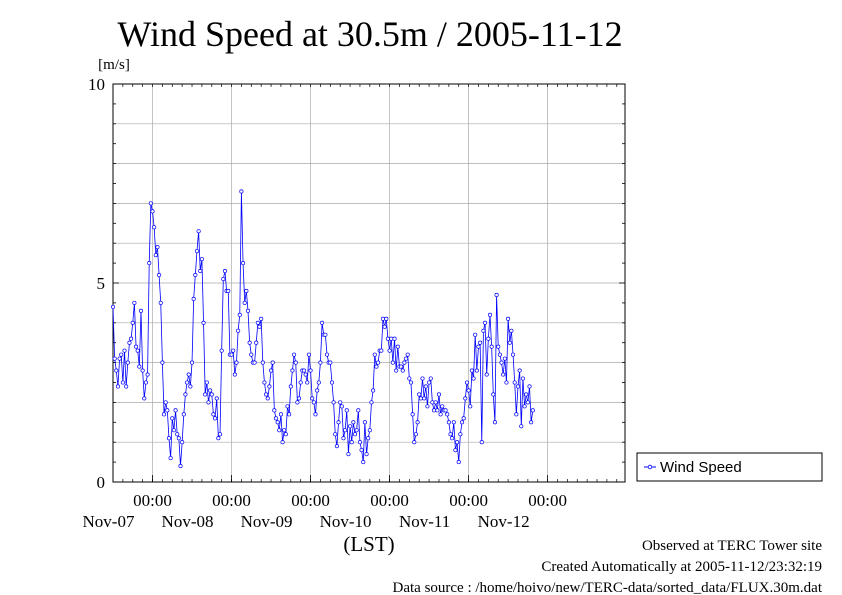 The width and height of the screenshot is (842, 595). I want to click on x-axis-label: (LST), so click(368, 544).